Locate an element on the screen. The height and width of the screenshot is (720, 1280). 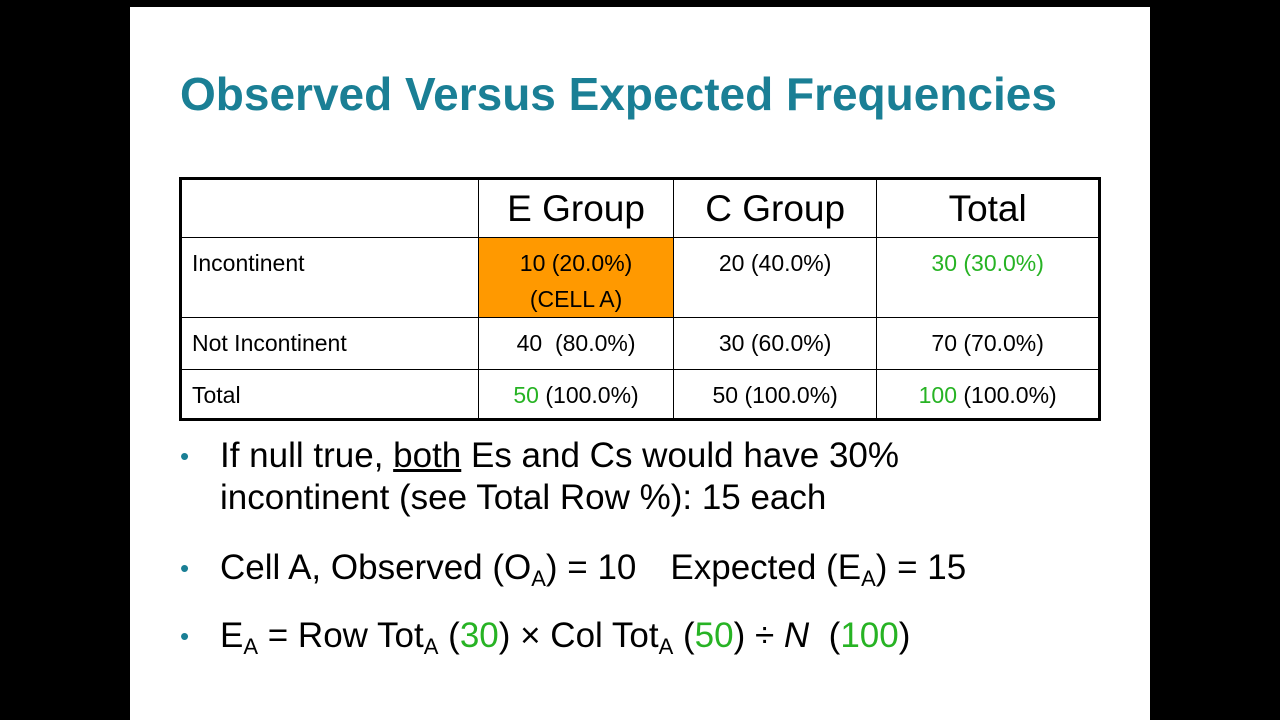
cell-a-note: (CELL A) is located at coordinates (576, 299).